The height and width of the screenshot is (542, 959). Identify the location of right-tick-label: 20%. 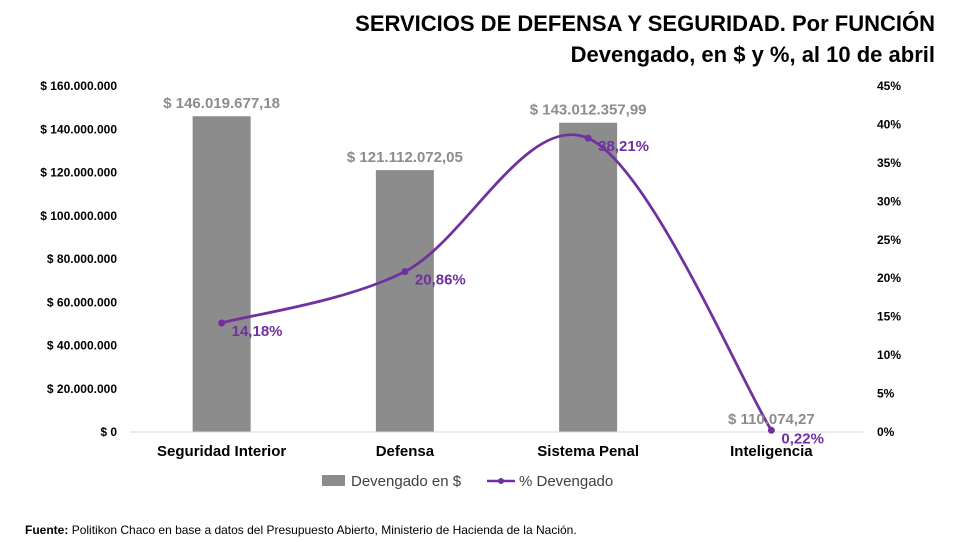
(889, 278).